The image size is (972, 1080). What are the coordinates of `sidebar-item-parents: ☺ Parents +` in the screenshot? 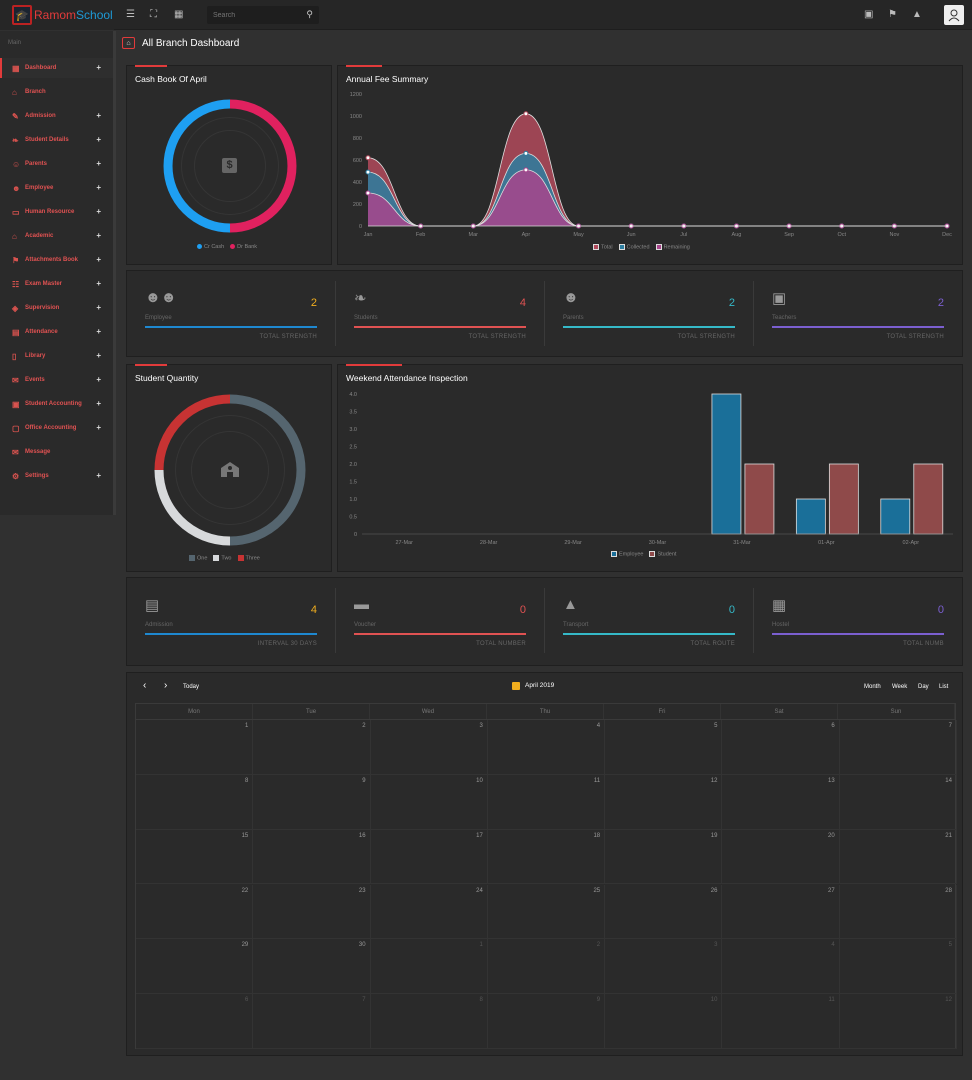 It's located at (56, 164).